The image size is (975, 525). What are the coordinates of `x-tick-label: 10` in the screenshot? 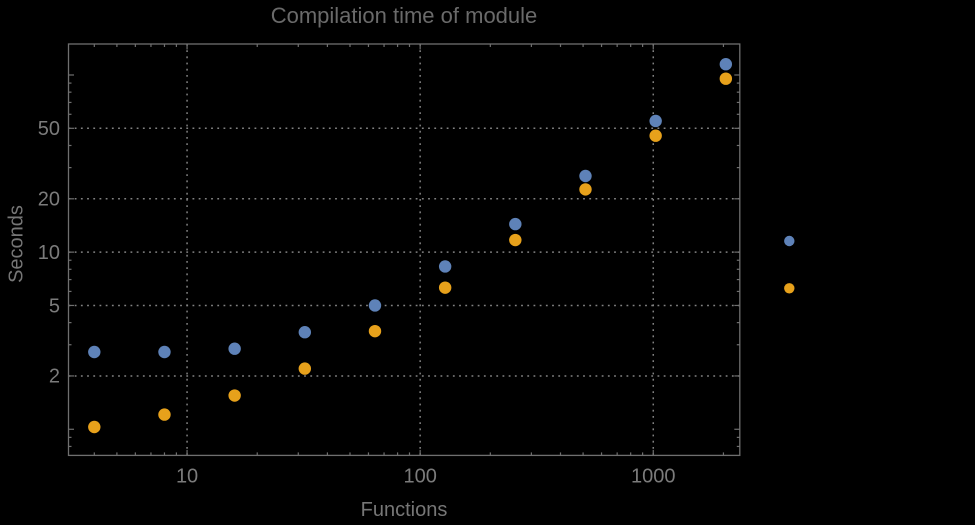 It's located at (187, 477).